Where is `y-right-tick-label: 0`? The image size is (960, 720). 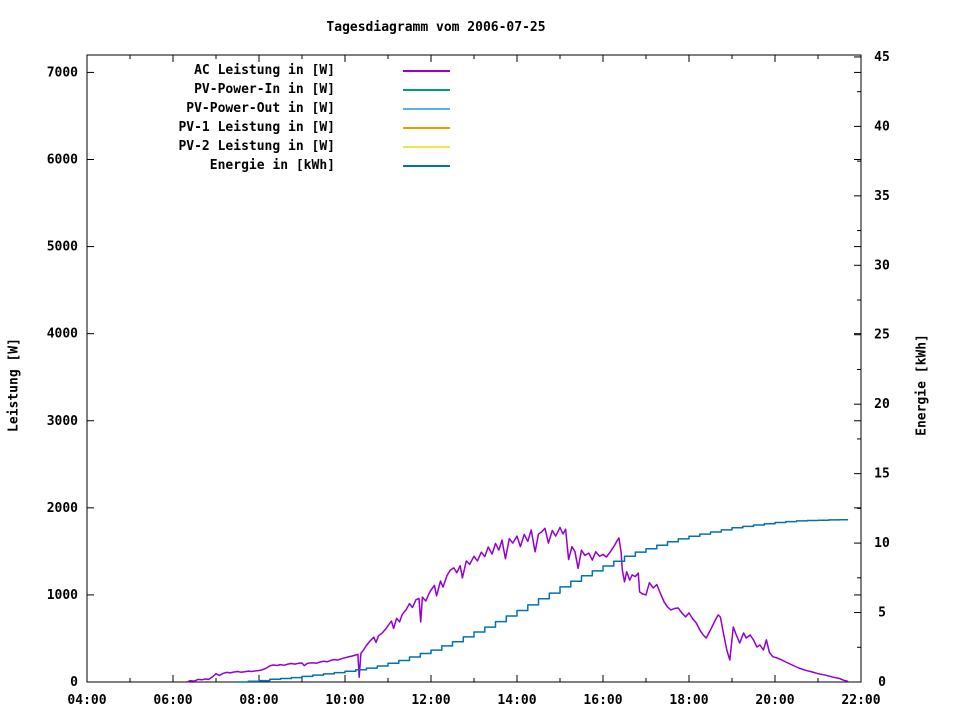 y-right-tick-label: 0 is located at coordinates (882, 682).